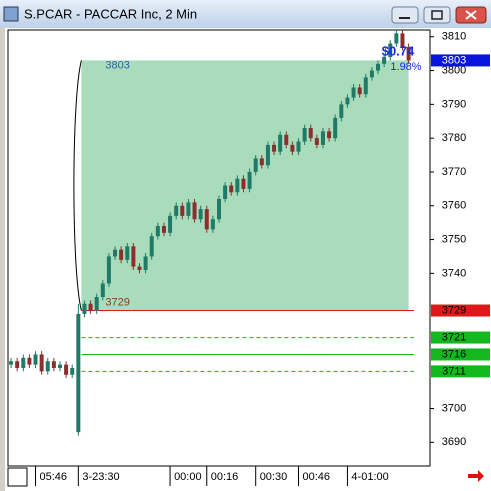 The height and width of the screenshot is (491, 491). What do you see at coordinates (405, 15) in the screenshot?
I see `minimize-button` at bounding box center [405, 15].